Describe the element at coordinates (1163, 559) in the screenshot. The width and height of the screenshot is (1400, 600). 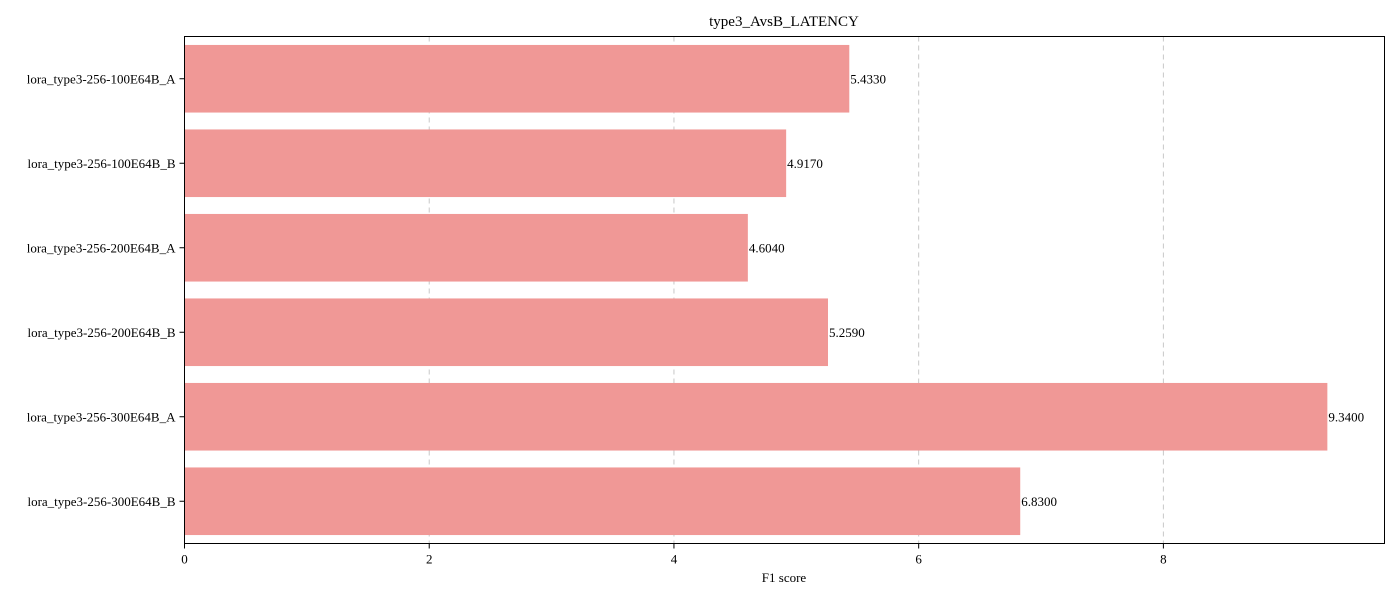
I see `x-tick-label: 8` at that location.